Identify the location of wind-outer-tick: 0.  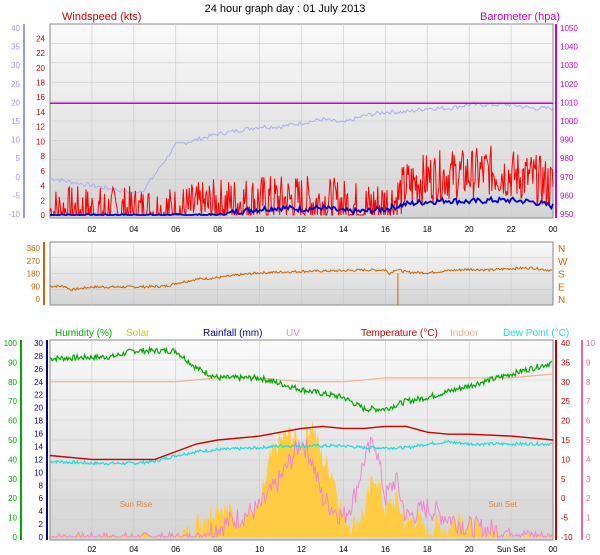
(18, 177).